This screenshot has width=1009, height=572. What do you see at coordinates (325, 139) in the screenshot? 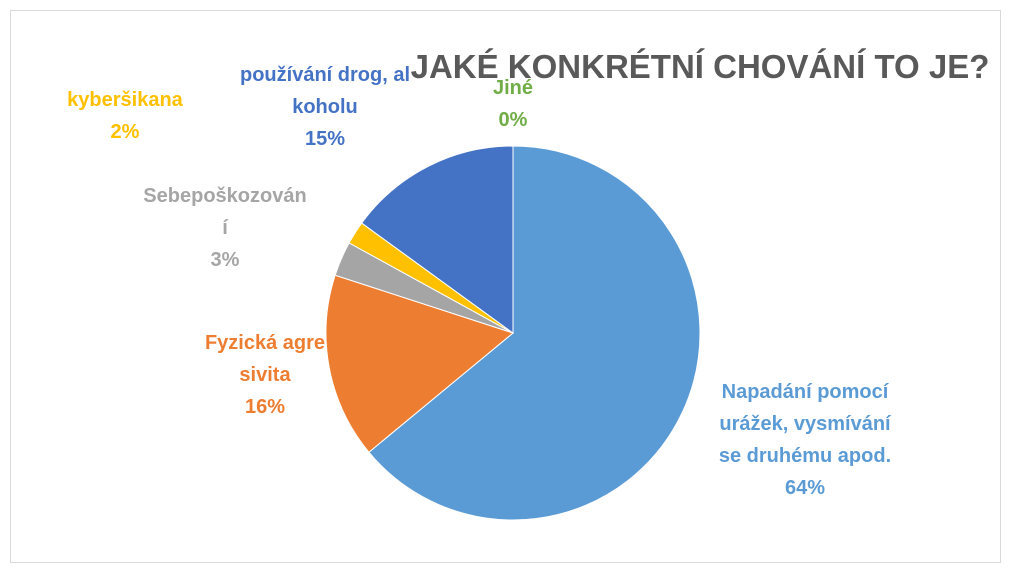
I see `slice-value: 15%` at bounding box center [325, 139].